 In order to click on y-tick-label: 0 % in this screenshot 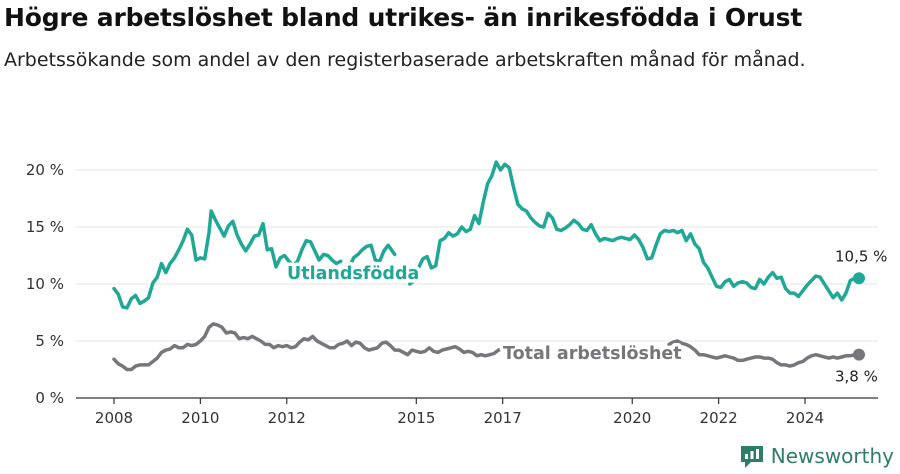, I will do `click(49, 398)`.